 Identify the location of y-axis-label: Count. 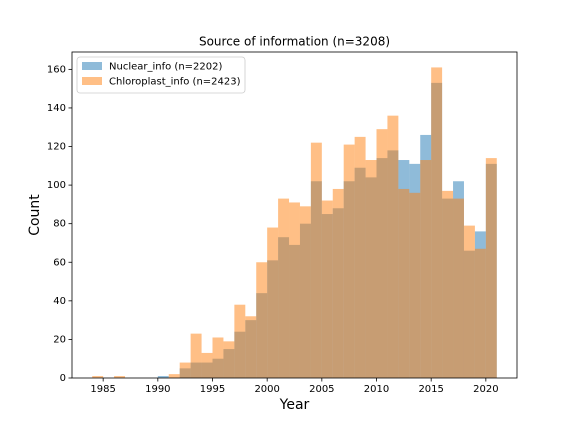
(35, 215).